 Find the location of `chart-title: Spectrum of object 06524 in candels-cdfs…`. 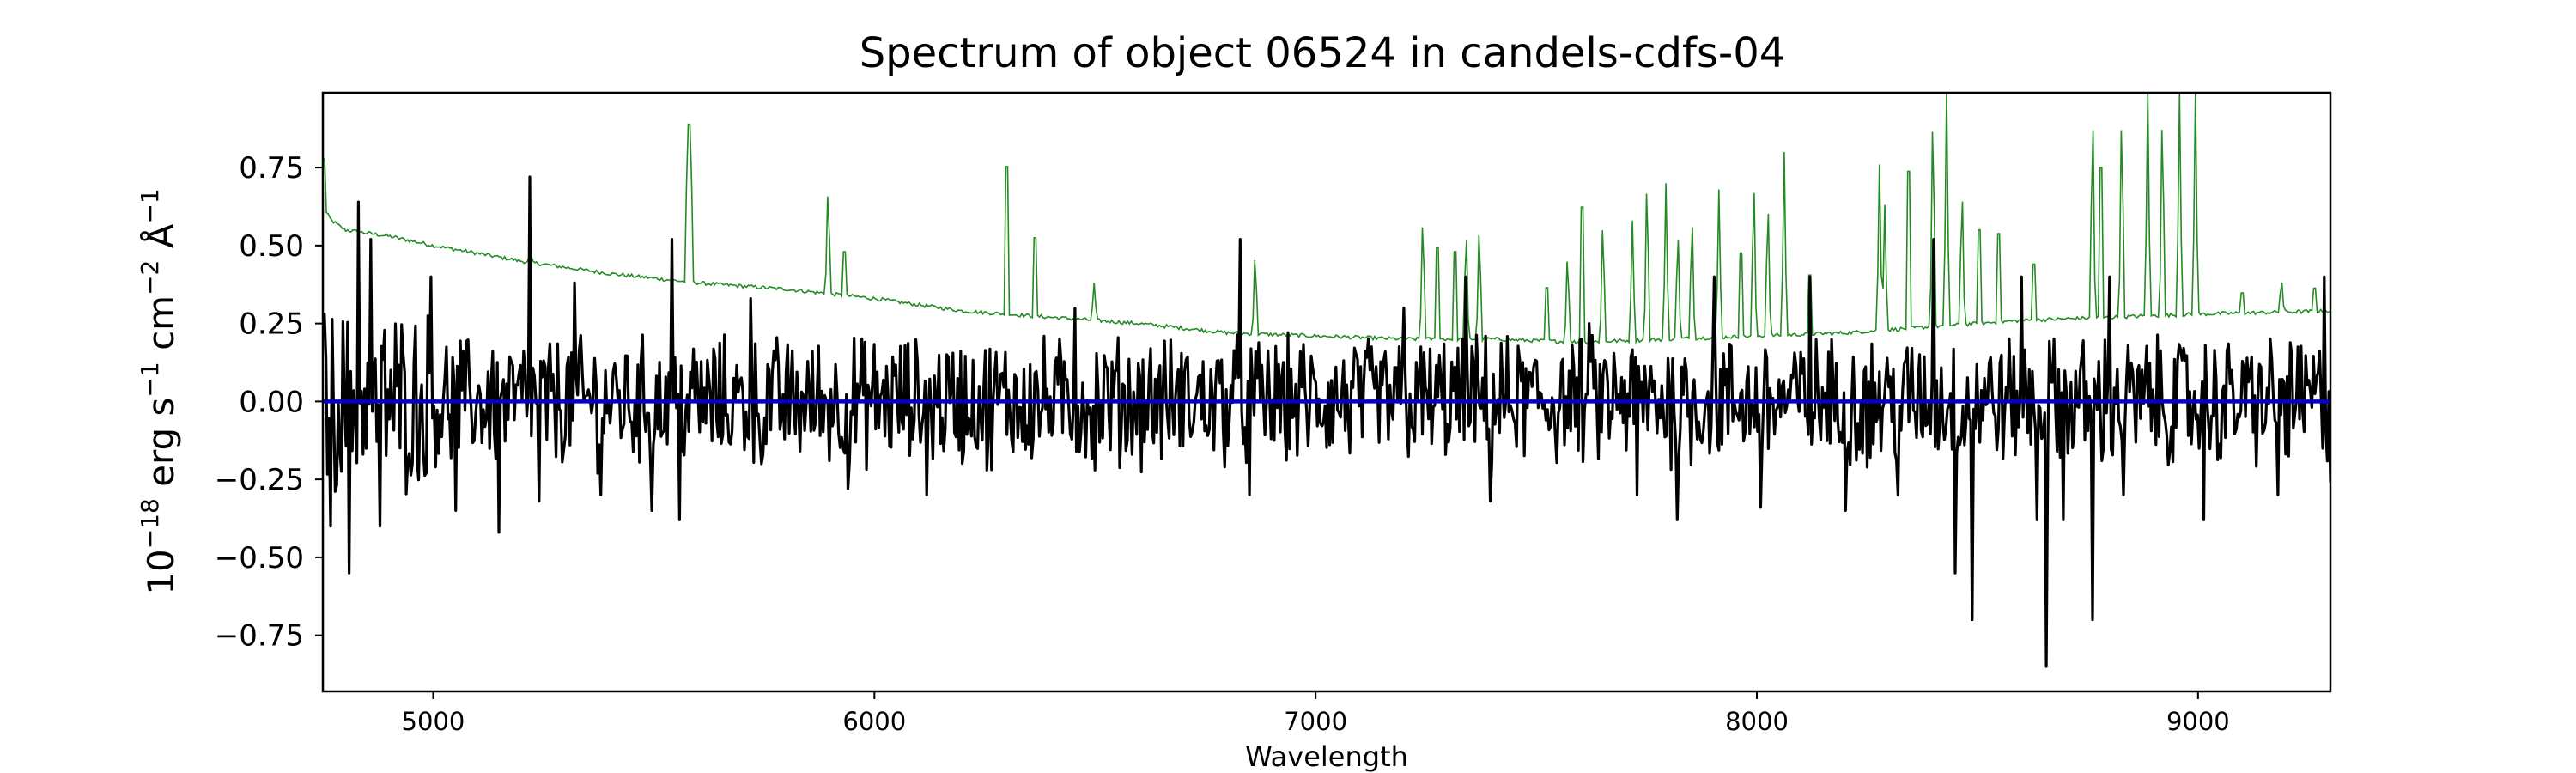

chart-title: Spectrum of object 06524 in candels-cdfs… is located at coordinates (1323, 53).